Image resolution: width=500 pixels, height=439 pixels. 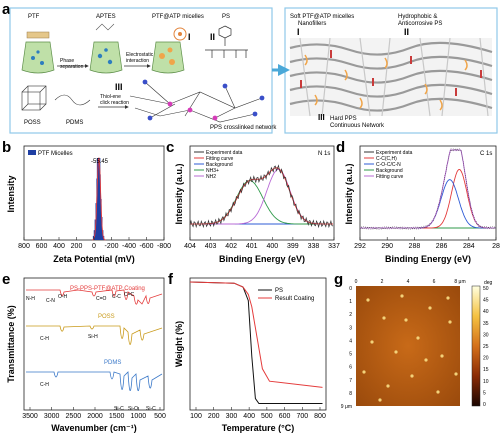 What do you see at coordinates (427, 189) in the screenshot?
I see `d-experiment-line` at bounding box center [427, 189].